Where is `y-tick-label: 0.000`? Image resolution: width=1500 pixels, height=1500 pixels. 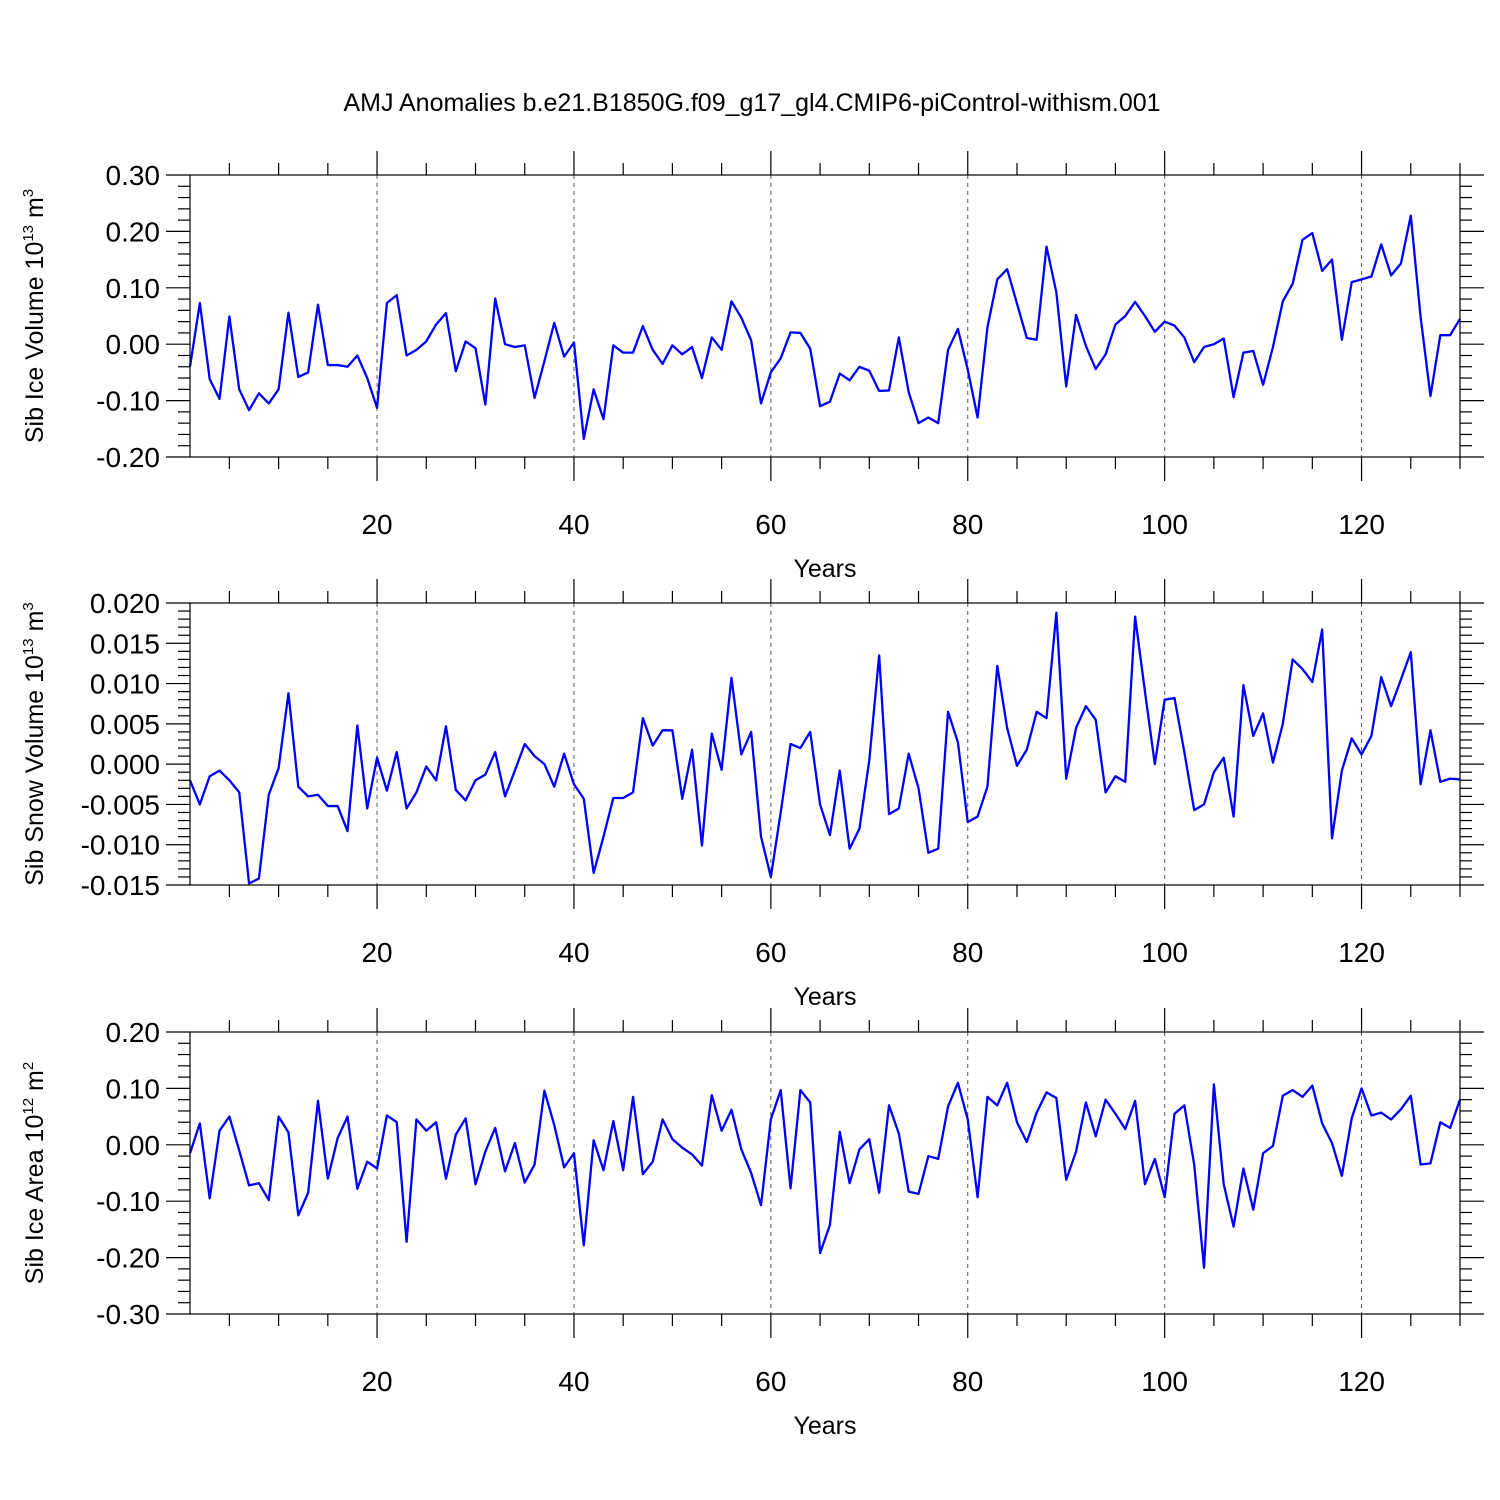 y-tick-label: 0.000 is located at coordinates (125, 764).